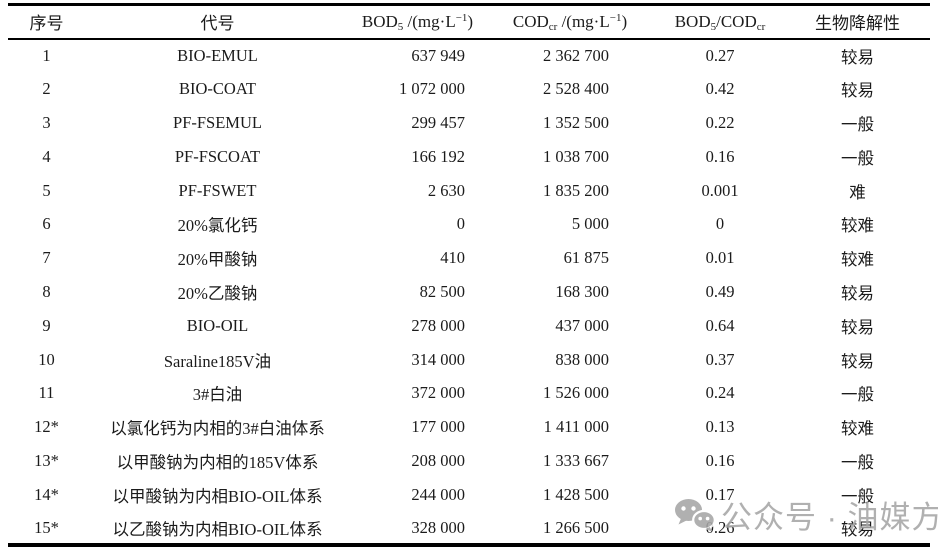  I want to click on column-header-code: 代号, so click(217, 22).